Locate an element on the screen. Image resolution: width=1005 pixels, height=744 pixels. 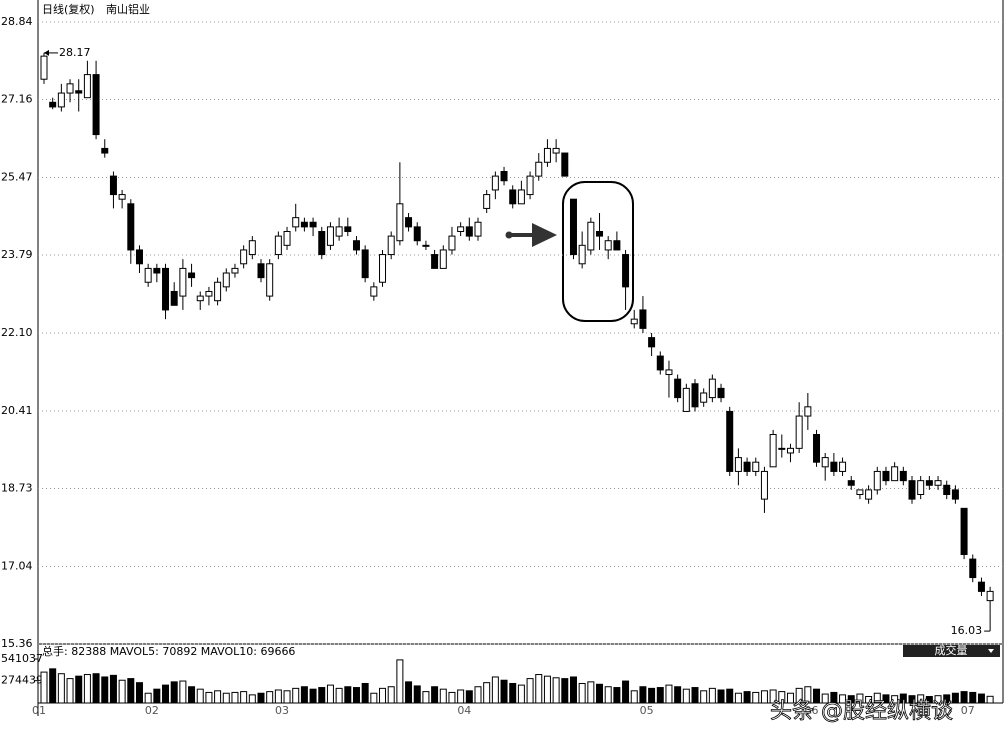
arrow-head is located at coordinates (544, 235).